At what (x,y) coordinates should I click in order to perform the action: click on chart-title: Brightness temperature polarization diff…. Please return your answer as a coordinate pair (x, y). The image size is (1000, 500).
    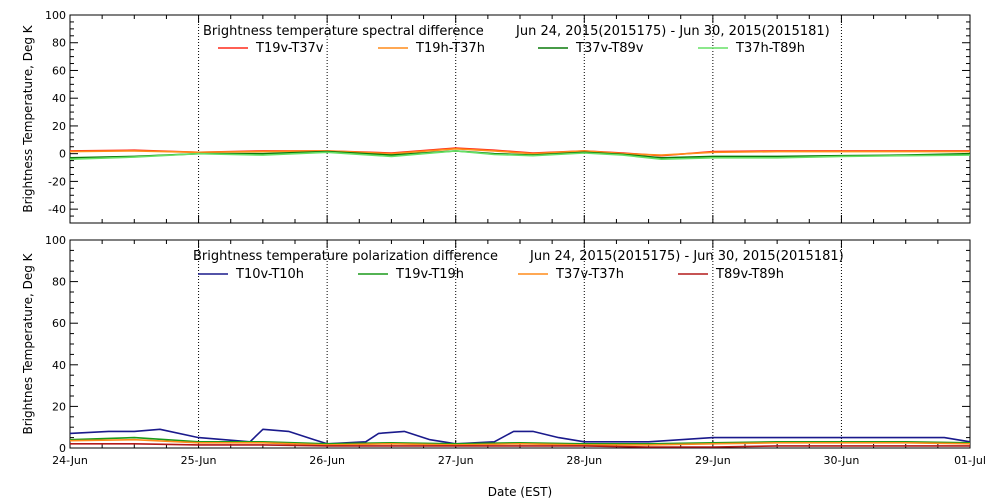
    Looking at the image, I should click on (345, 256).